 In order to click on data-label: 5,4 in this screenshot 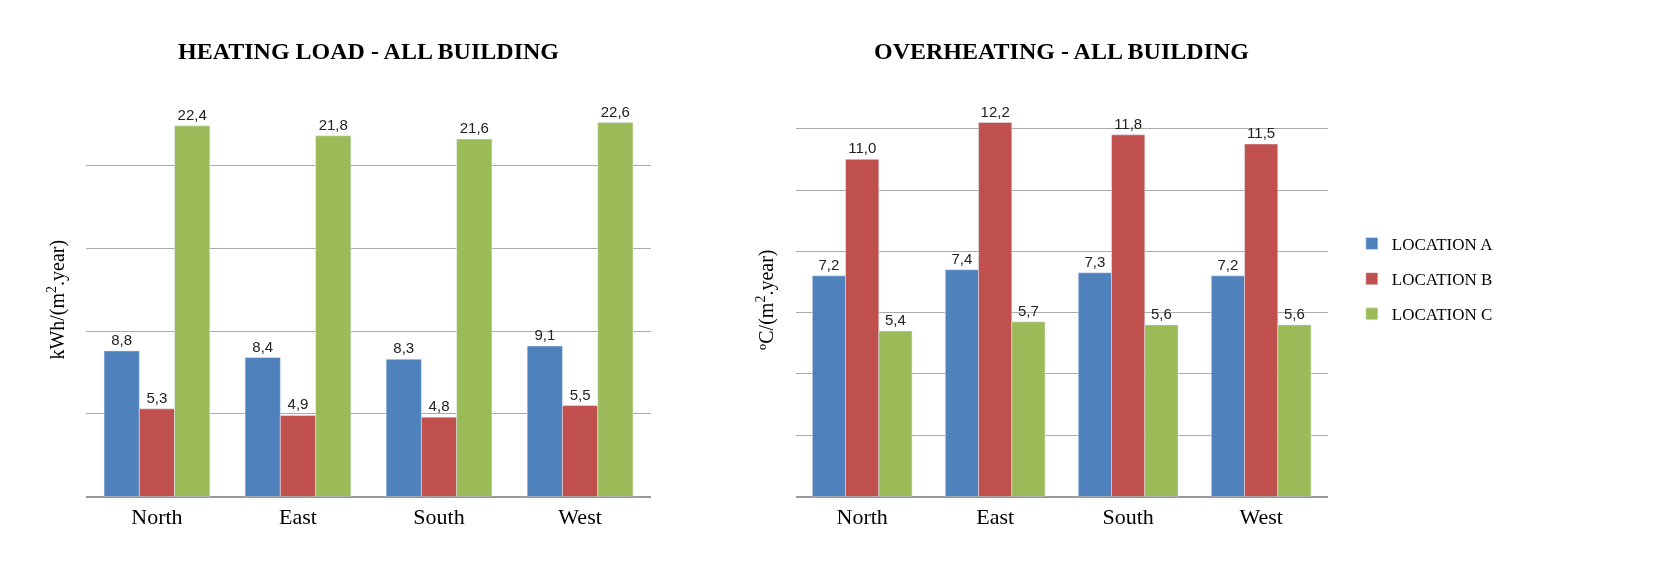, I will do `click(895, 320)`.